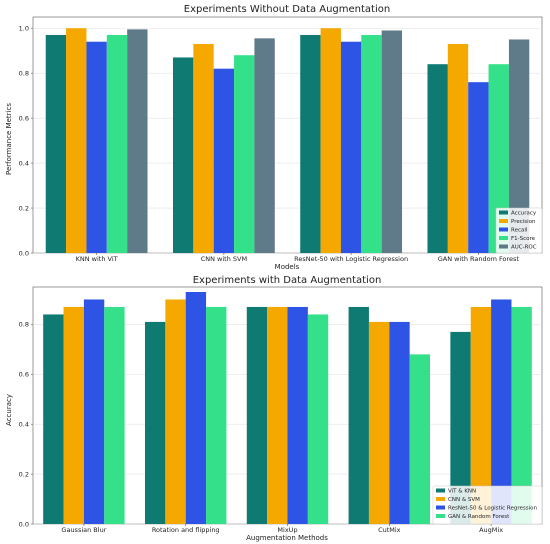  Describe the element at coordinates (524, 214) in the screenshot. I see `legend-label: Accuracy` at that location.